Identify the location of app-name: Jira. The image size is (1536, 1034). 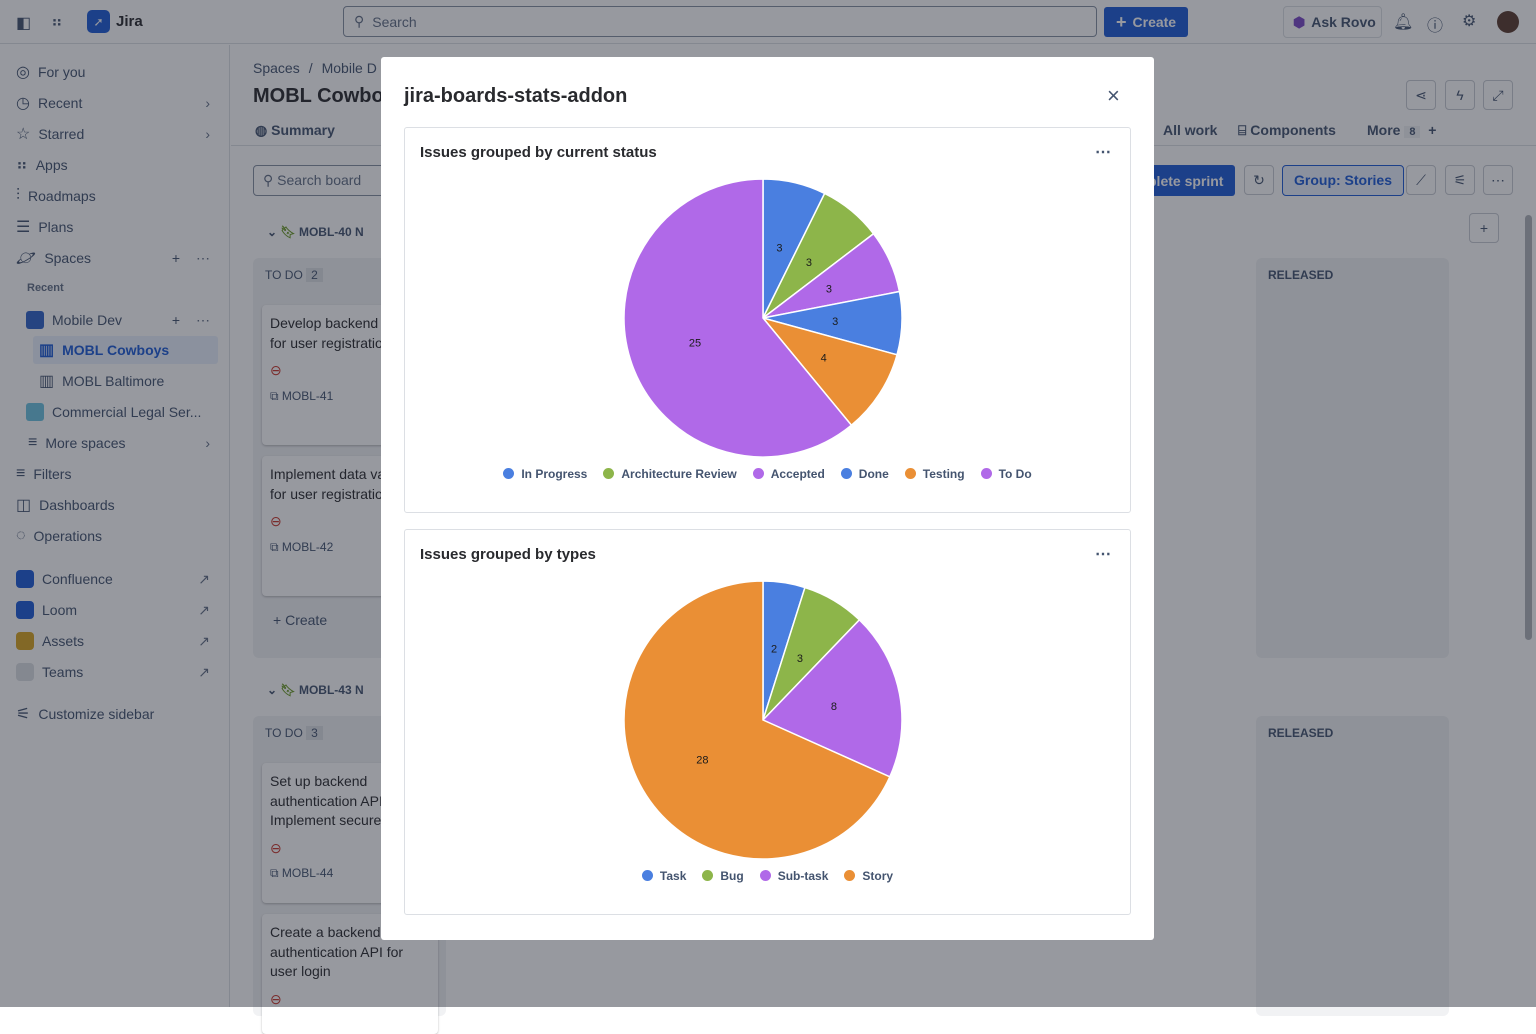
(129, 21).